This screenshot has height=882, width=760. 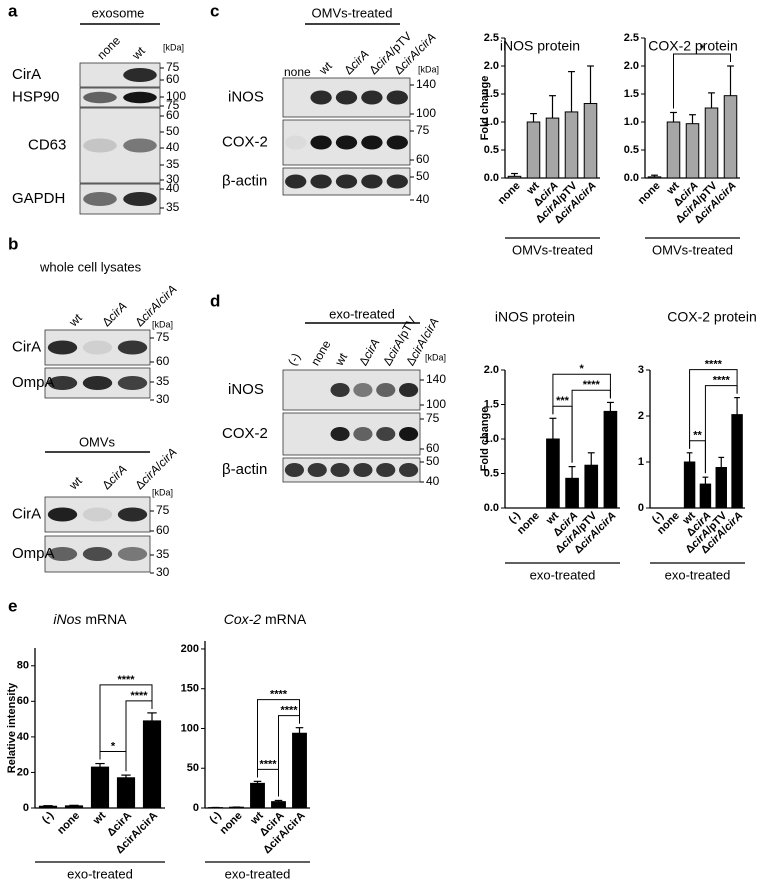 What do you see at coordinates (163, 554) in the screenshot?
I see `marker-label: 35` at bounding box center [163, 554].